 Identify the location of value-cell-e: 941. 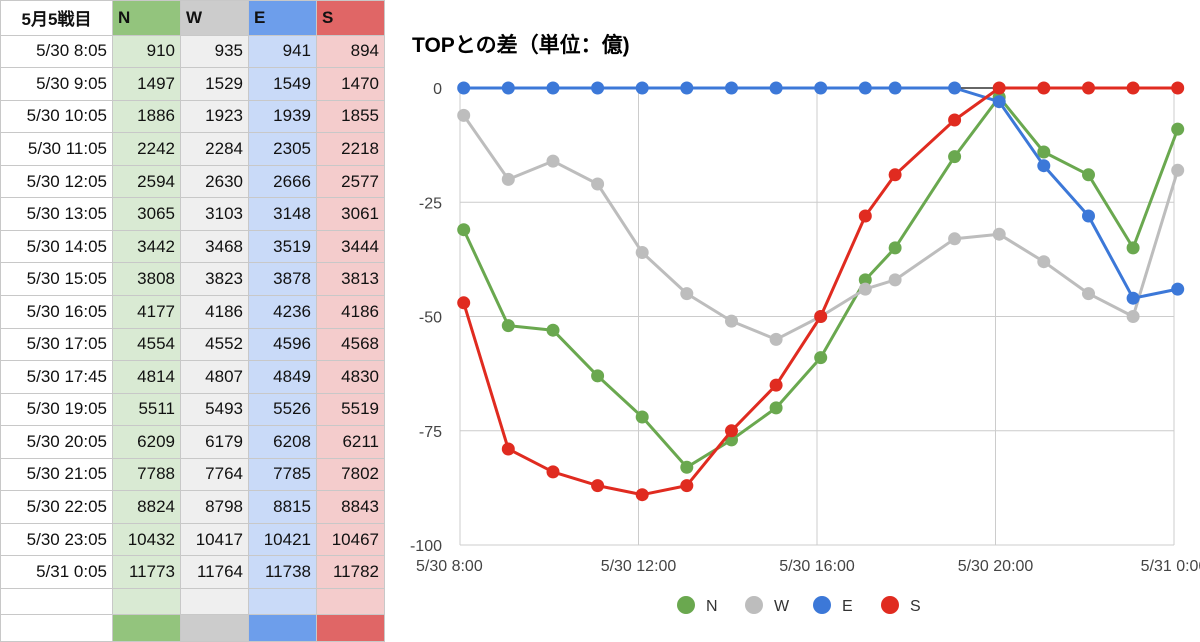
(282, 51).